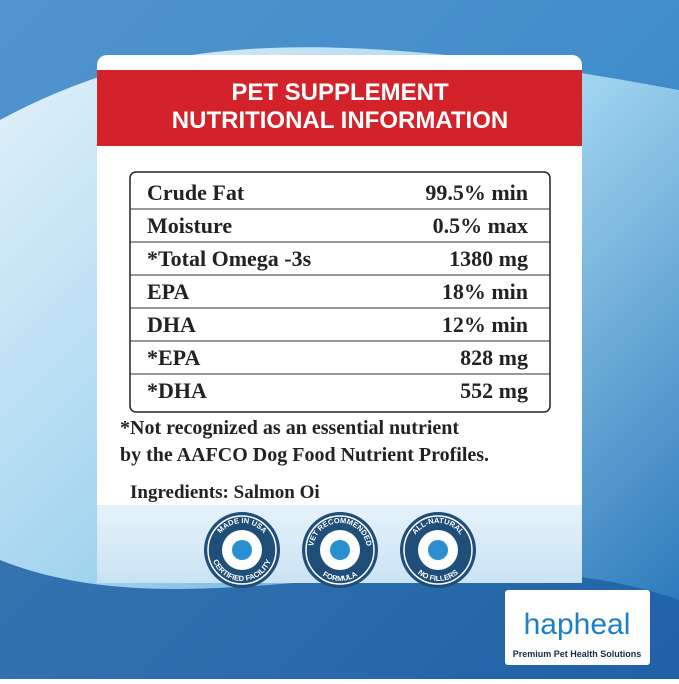 This screenshot has height=684, width=679. I want to click on brand-tagline: Premium Pet Health Solutions, so click(577, 654).